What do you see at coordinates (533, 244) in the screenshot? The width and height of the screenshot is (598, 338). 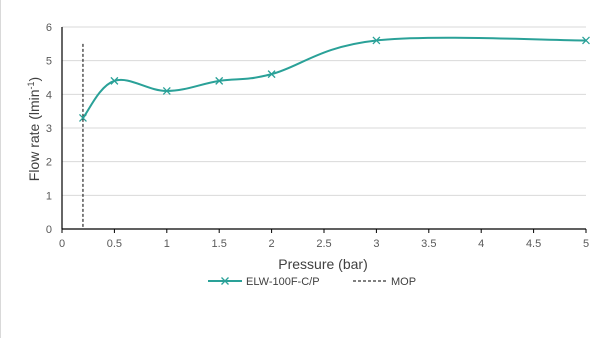 I see `x-tick-4.5: 4.5` at bounding box center [533, 244].